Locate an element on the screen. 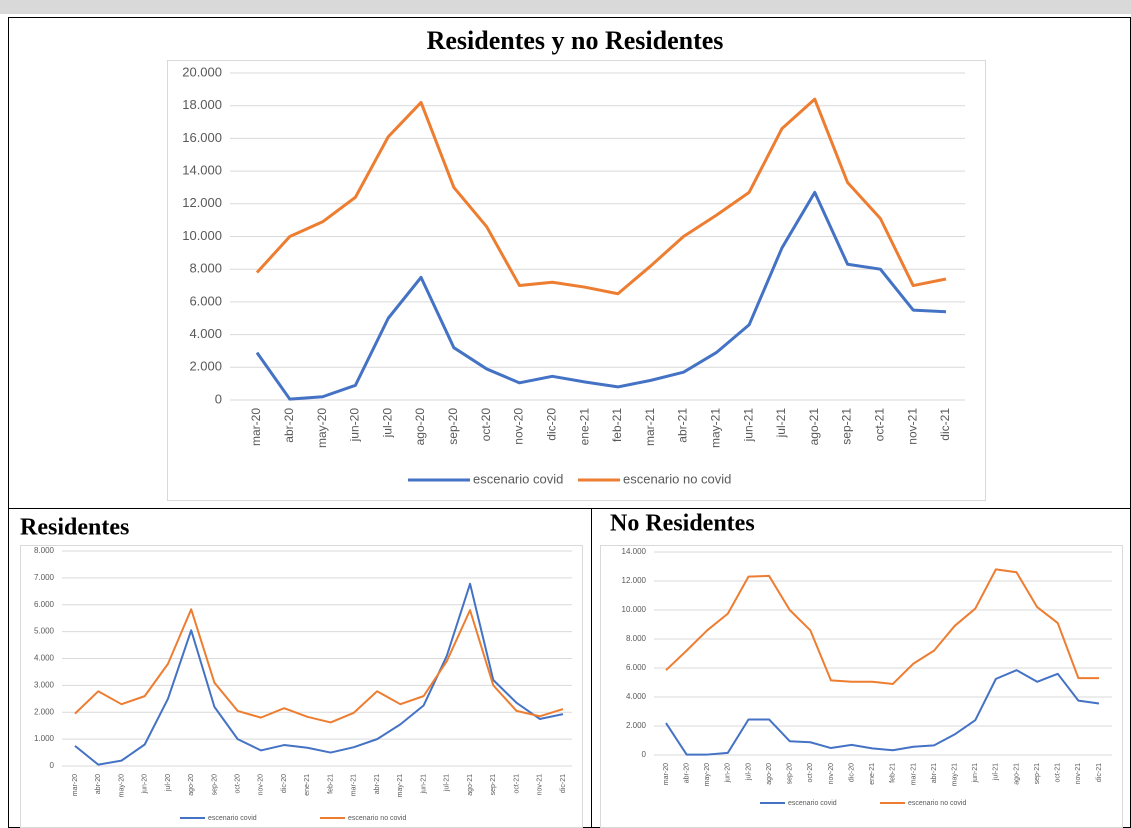  y-tick-label: 14.000 is located at coordinates (202, 170).